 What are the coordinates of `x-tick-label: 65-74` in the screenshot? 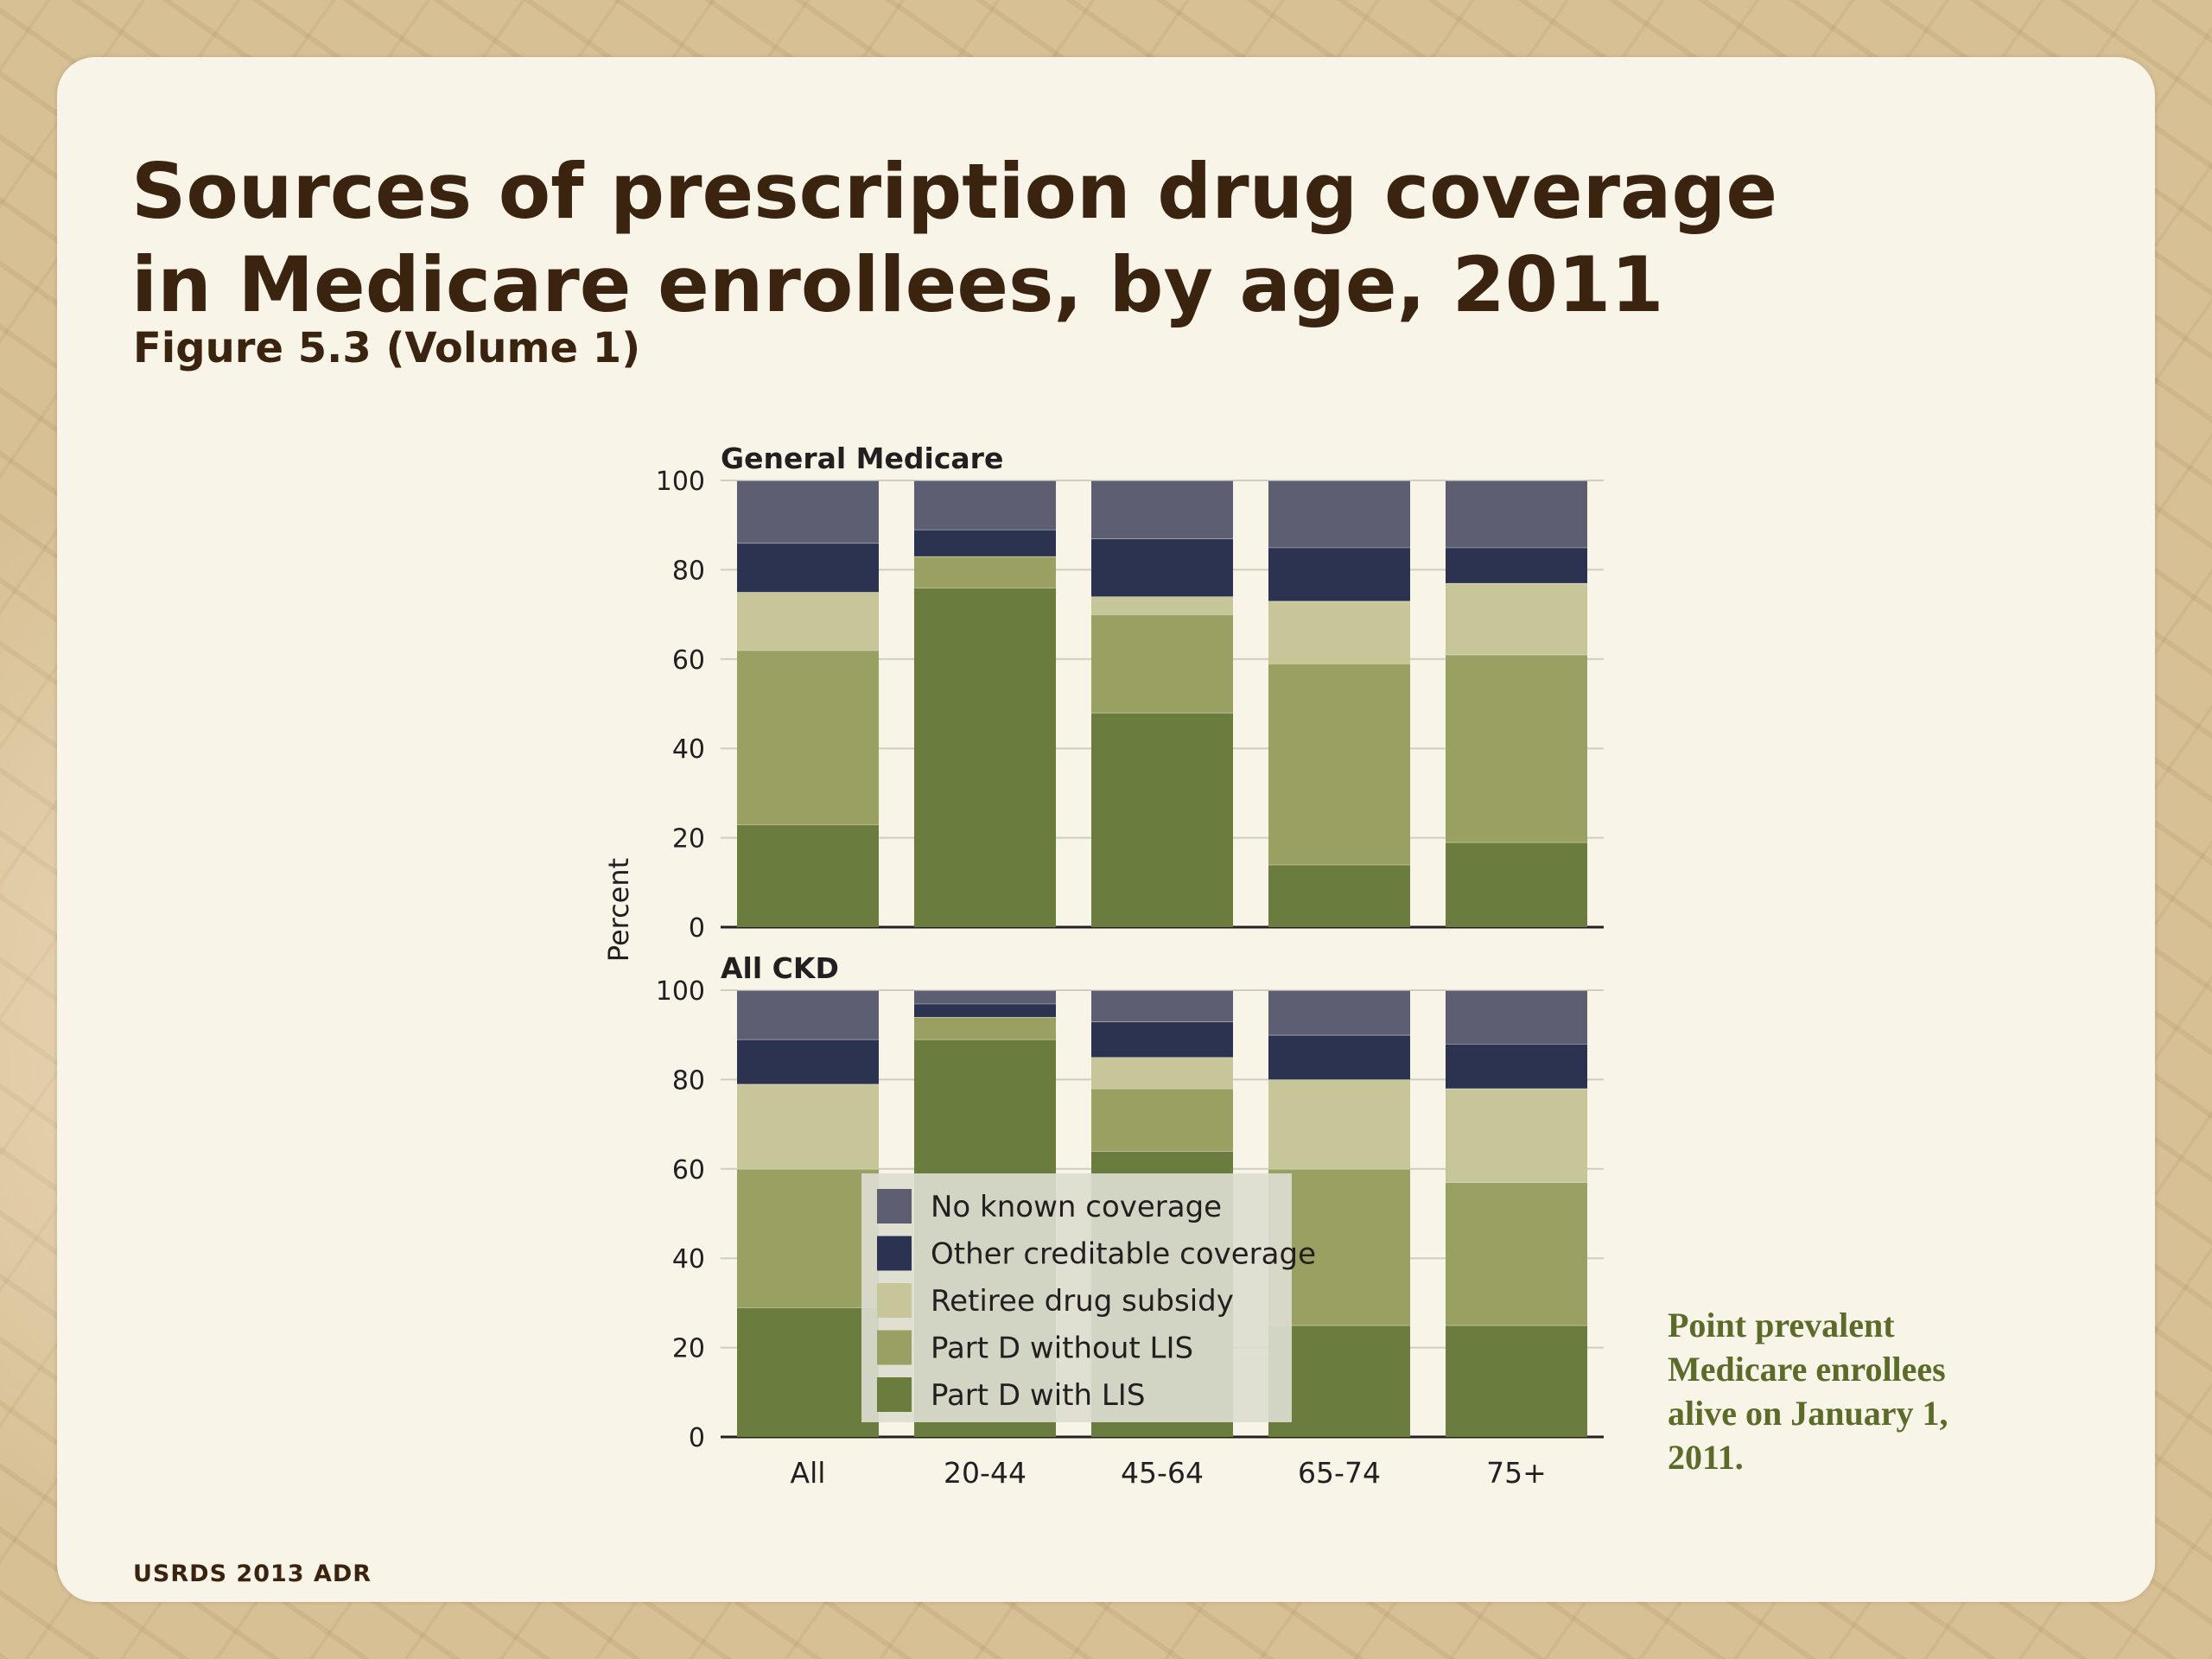 It's located at (1339, 1473).